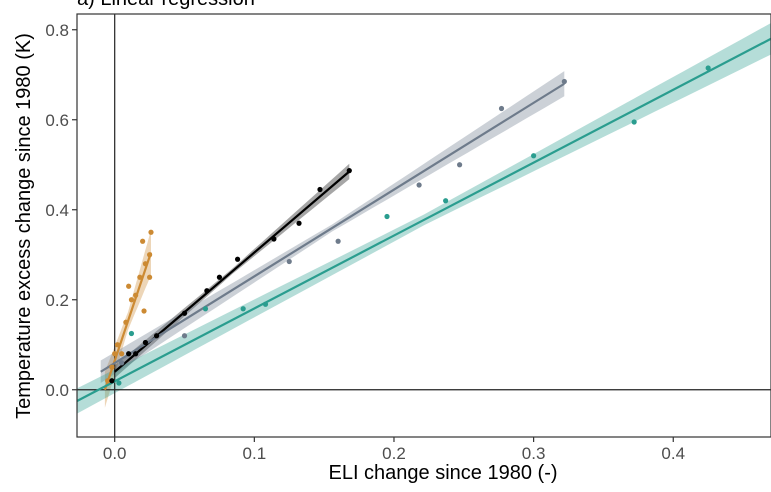  Describe the element at coordinates (57, 30) in the screenshot. I see `y-tick-label: 0.8` at that location.